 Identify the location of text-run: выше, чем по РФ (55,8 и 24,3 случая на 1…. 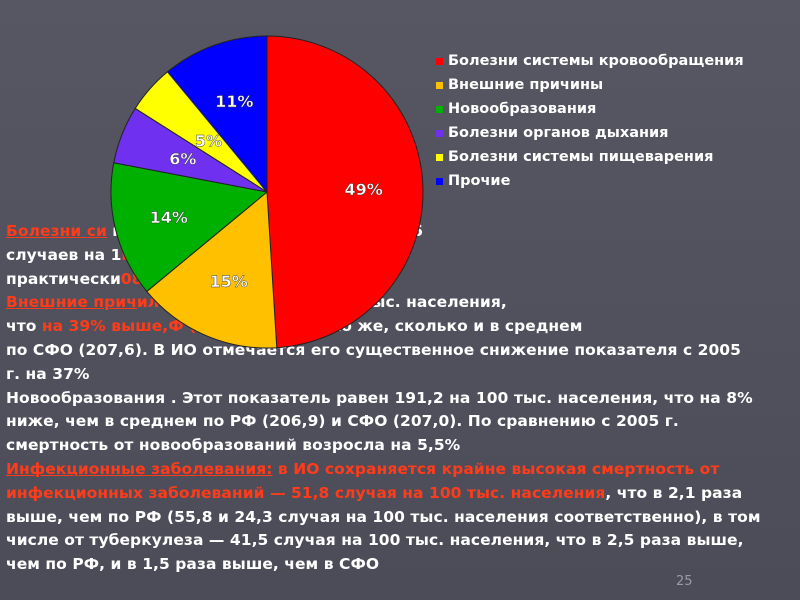
(383, 516).